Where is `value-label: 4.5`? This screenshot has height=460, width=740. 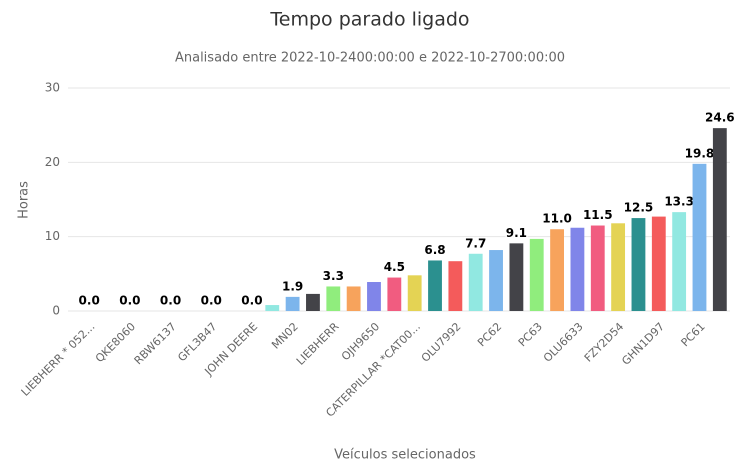
value-label: 4.5 is located at coordinates (394, 267).